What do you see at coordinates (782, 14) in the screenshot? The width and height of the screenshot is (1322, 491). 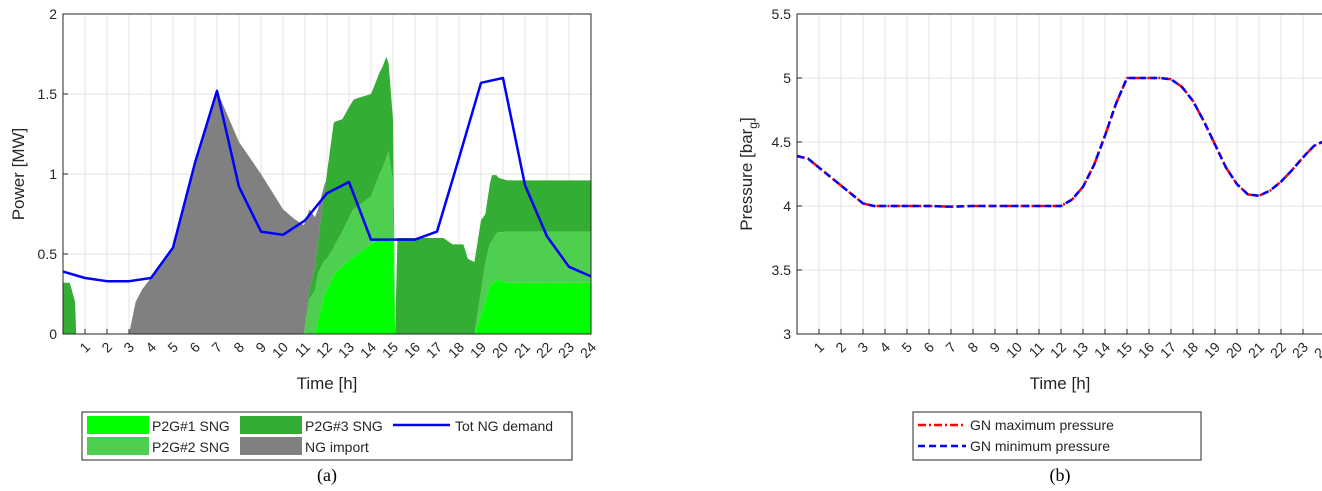 I see `y-tick-label: 5.5` at bounding box center [782, 14].